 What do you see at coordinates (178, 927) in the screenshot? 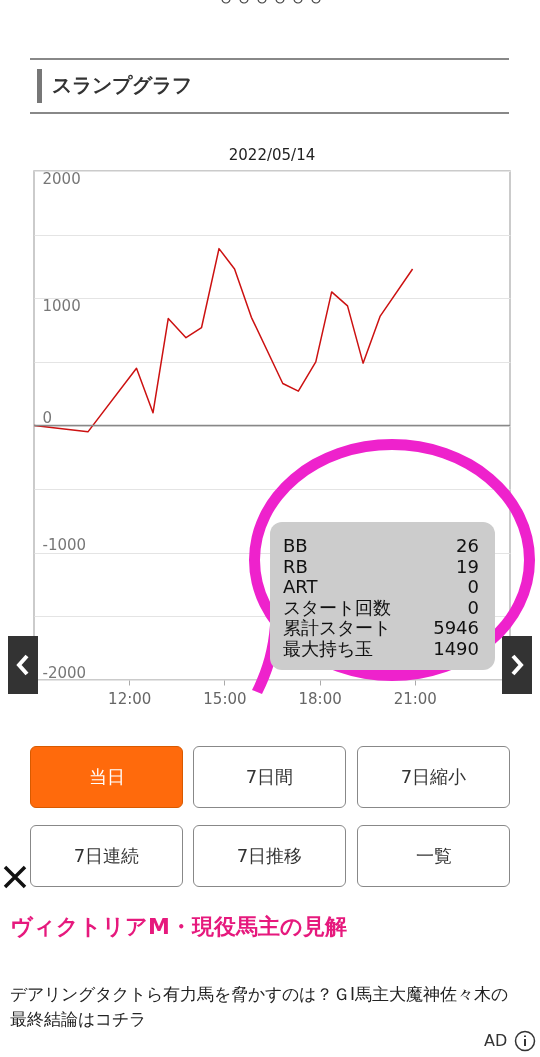
I see `text: ヴィクトリアM・現役馬主の見解` at bounding box center [178, 927].